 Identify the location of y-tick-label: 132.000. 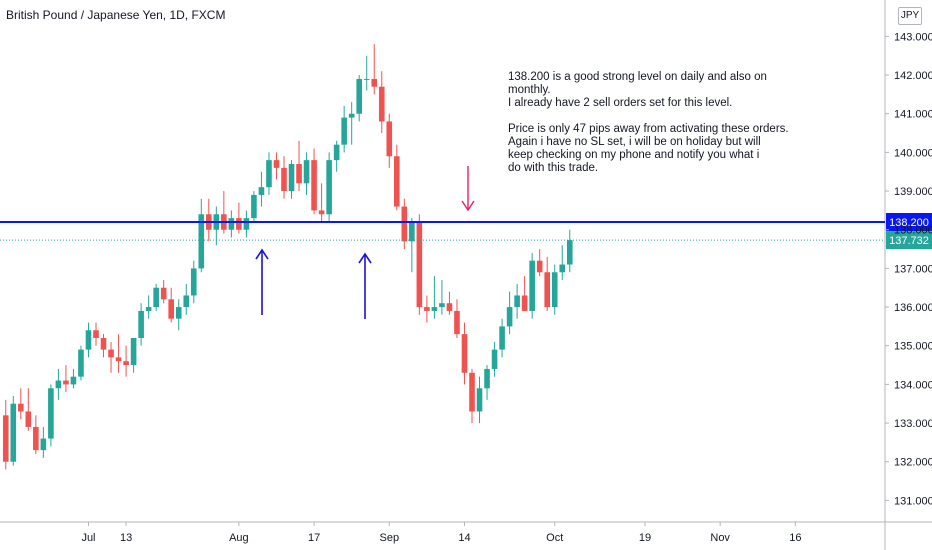
(913, 463).